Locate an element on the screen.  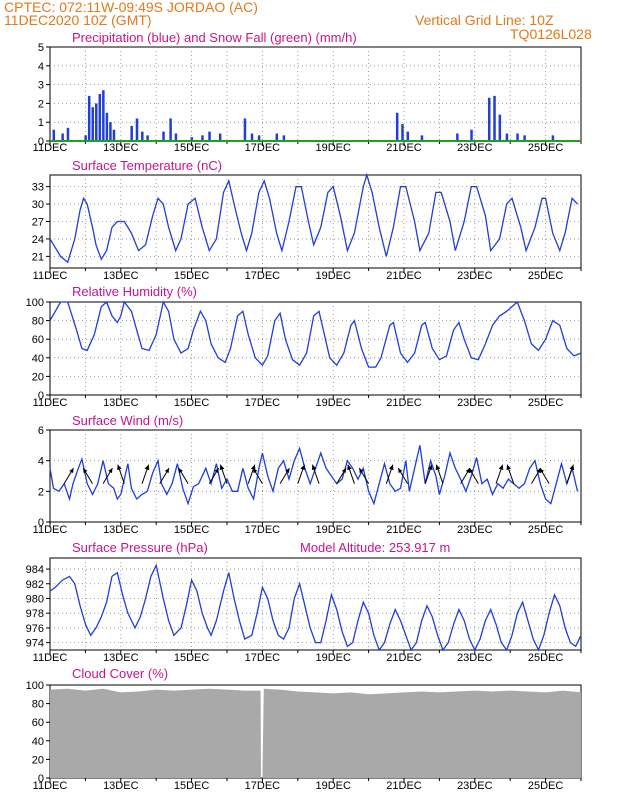
panel-title: Surface Temperature (nC) is located at coordinates (147, 165).